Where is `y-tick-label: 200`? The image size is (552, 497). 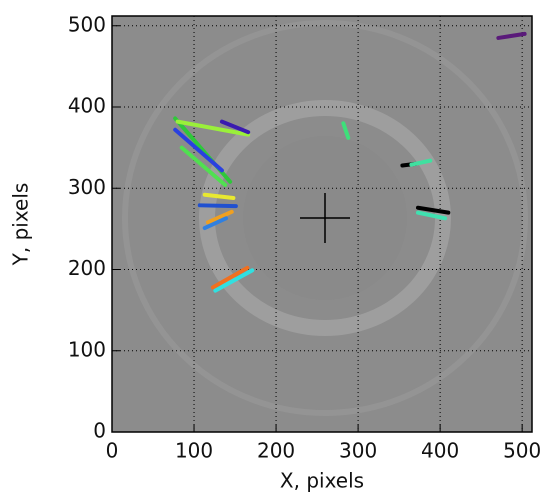
y-tick-label: 200 is located at coordinates (87, 268).